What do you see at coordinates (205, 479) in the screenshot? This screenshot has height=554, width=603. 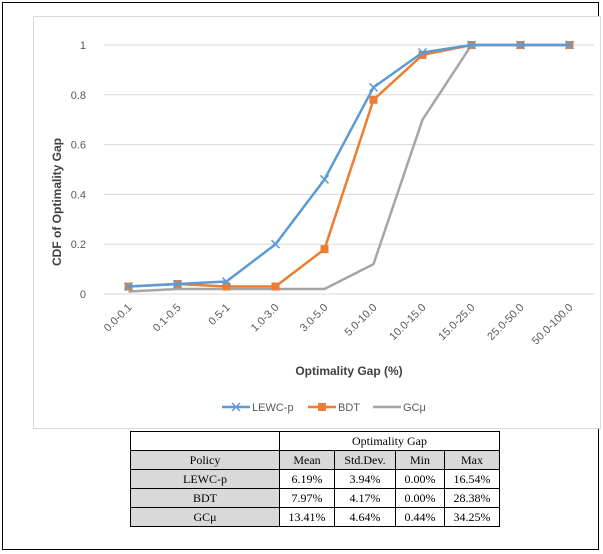 I see `policy-cell: LEWC-p` at bounding box center [205, 479].